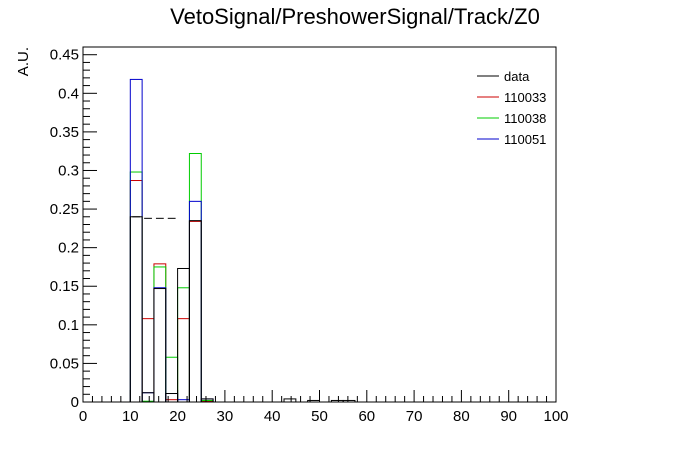 The height and width of the screenshot is (472, 696). Describe the element at coordinates (225, 416) in the screenshot. I see `x-tick-label: 30` at that location.